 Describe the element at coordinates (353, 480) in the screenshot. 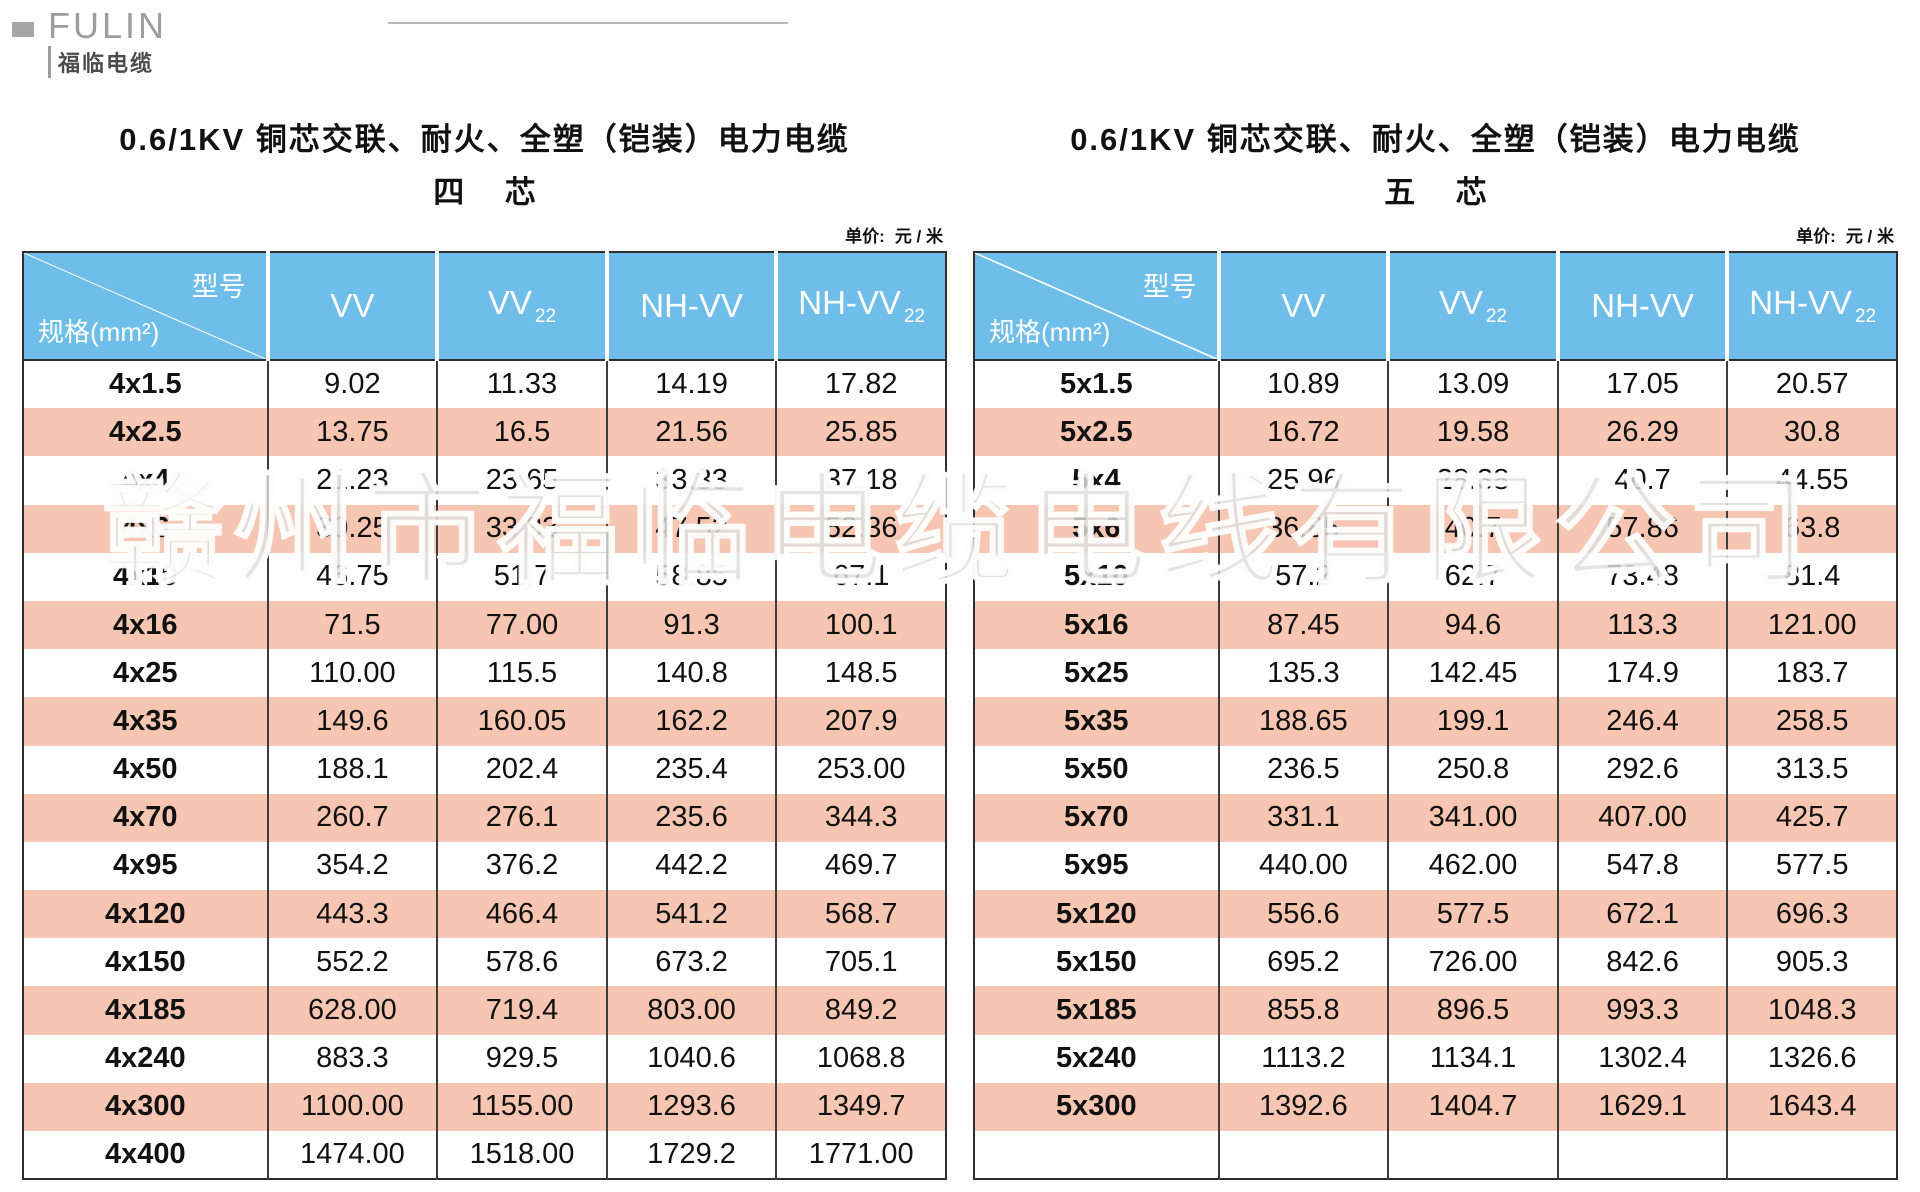

I see `price-cell: 21.23` at that location.